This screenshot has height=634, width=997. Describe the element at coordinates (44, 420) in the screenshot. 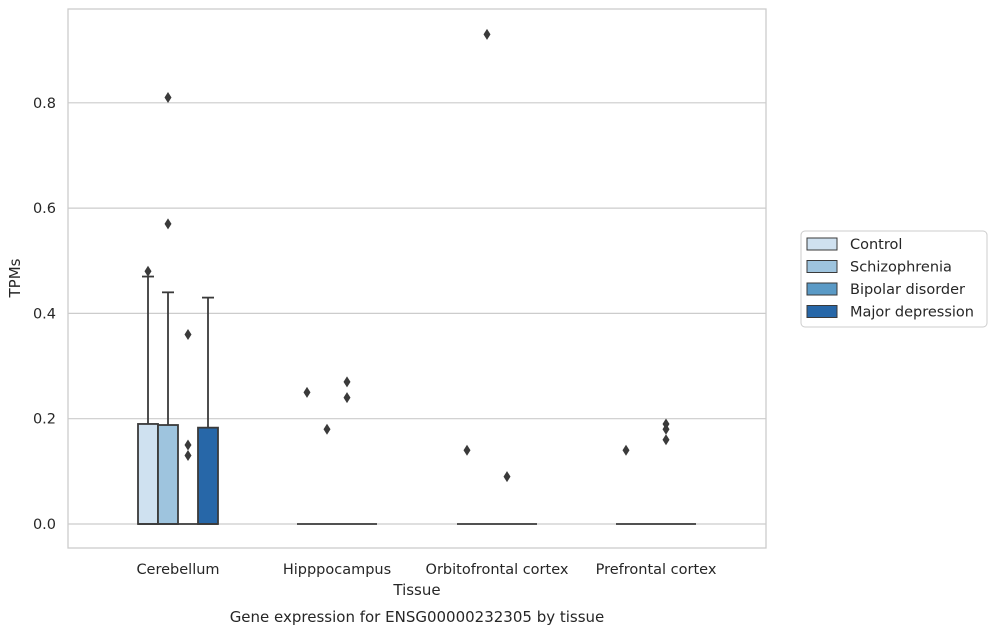

I see `y-tick-label: 0.2` at that location.